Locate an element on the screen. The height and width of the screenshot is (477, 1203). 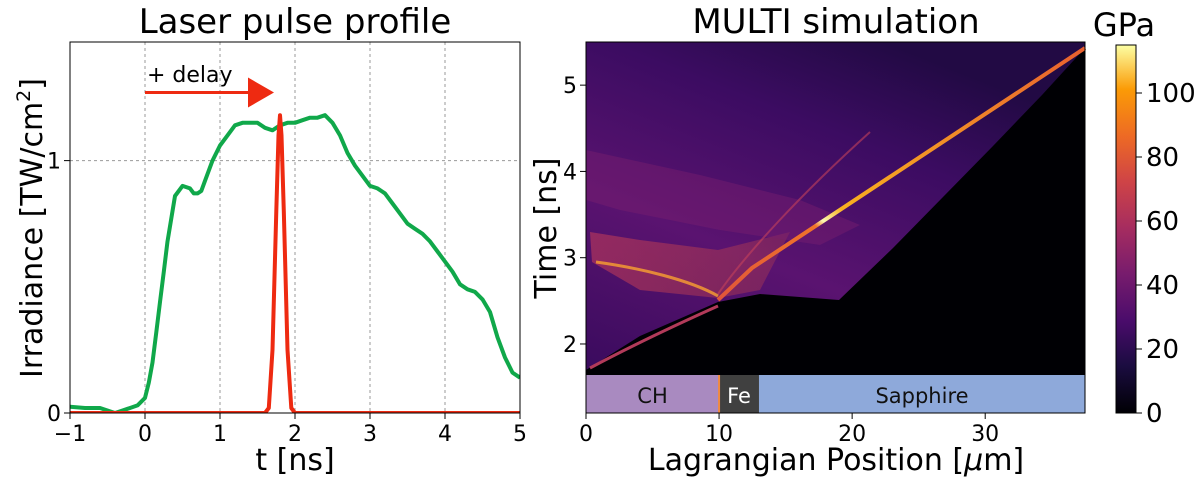
left-x-ticks: −1 0 1 2 3 4 5 is located at coordinates (290, 430).